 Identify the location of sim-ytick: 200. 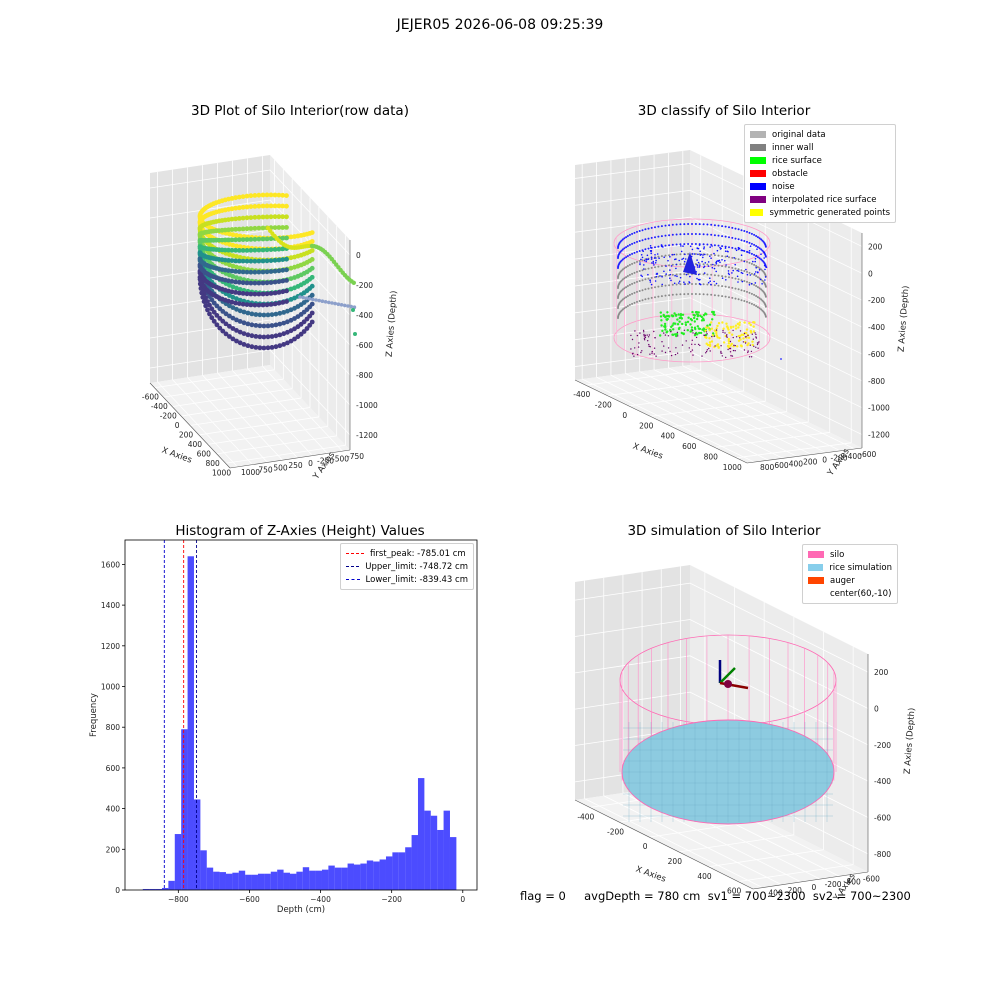
(795, 890).